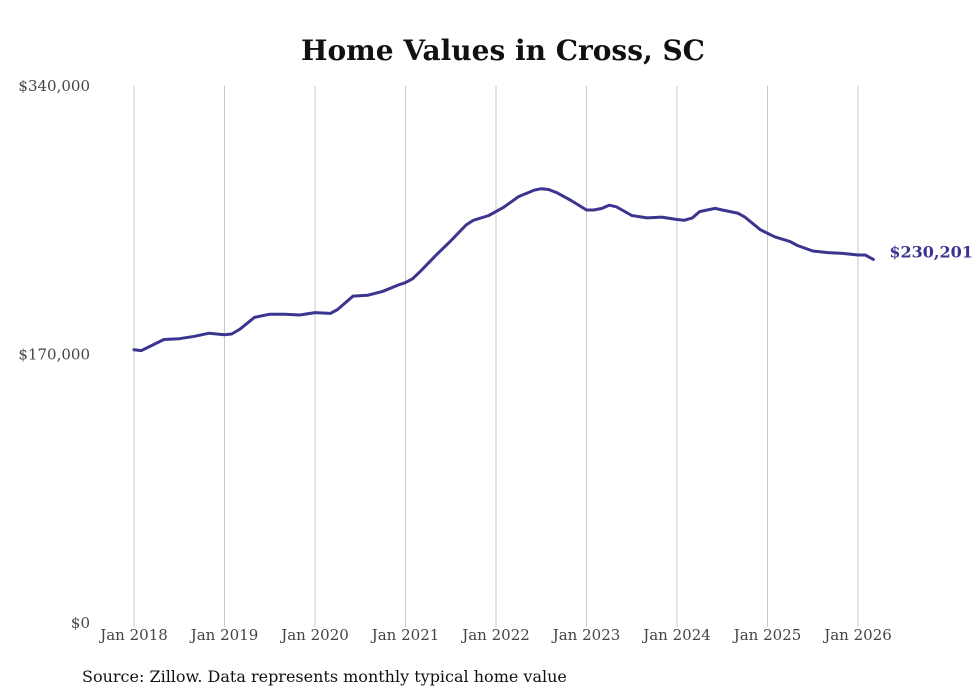  Describe the element at coordinates (767, 635) in the screenshot. I see `x-tick-label: Jan 2025` at that location.